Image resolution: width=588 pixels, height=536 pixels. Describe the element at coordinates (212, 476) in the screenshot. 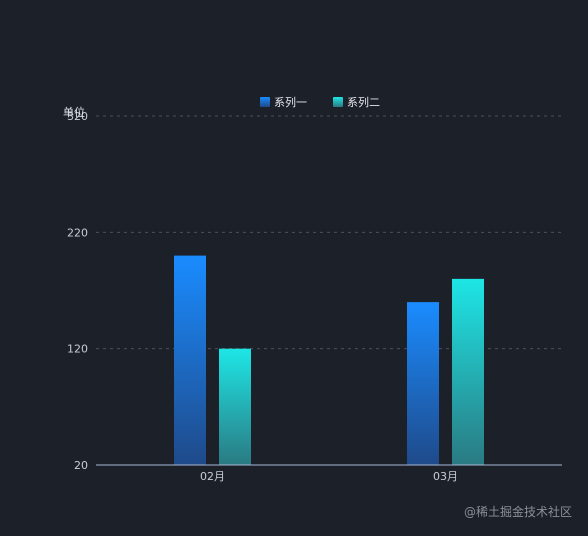

I see `x-tick-label: 02月` at that location.